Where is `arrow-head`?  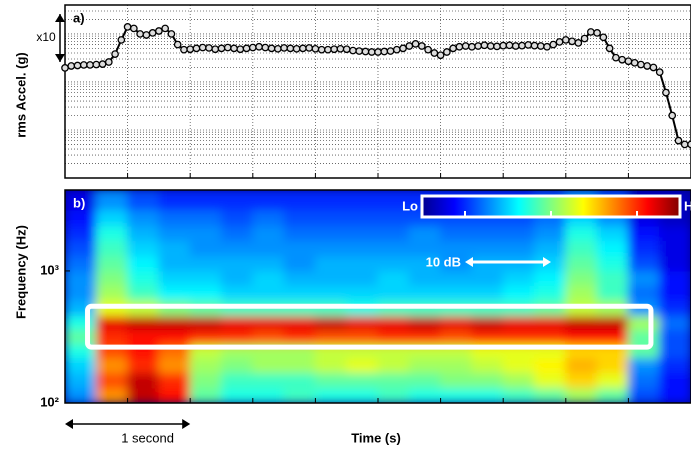 arrow-head is located at coordinates (69, 424).